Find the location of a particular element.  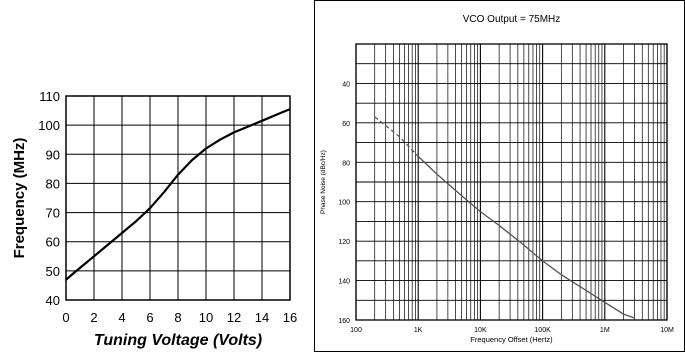

y-axis-label: Frequency (MHz) is located at coordinates (19, 198).